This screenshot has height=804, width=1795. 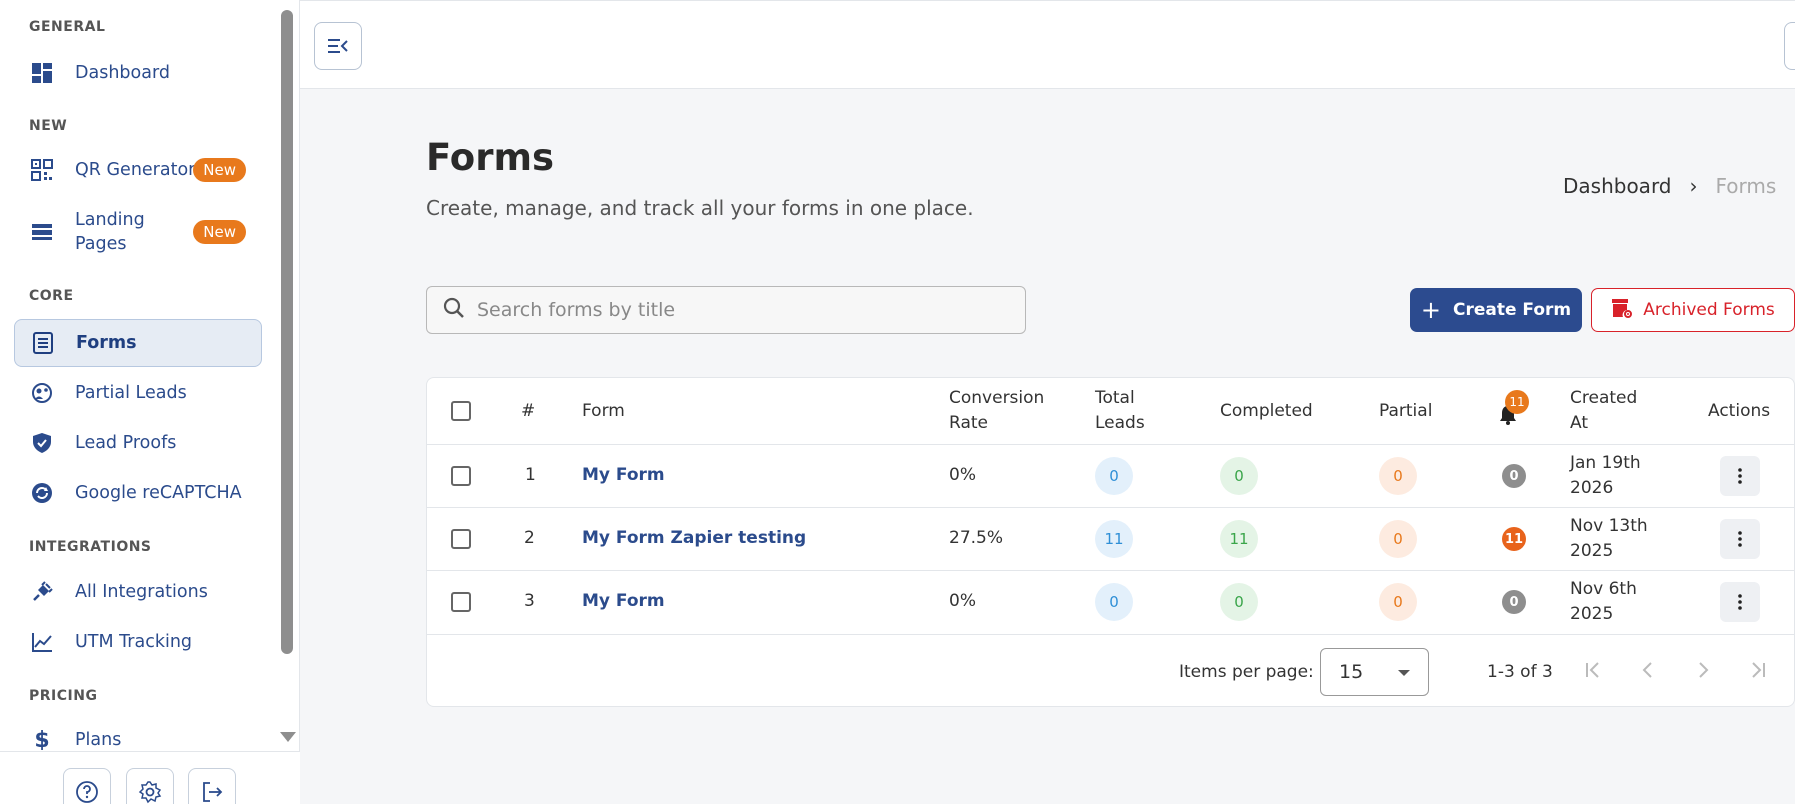 I want to click on items-per-page-select: 15, so click(x=1374, y=672).